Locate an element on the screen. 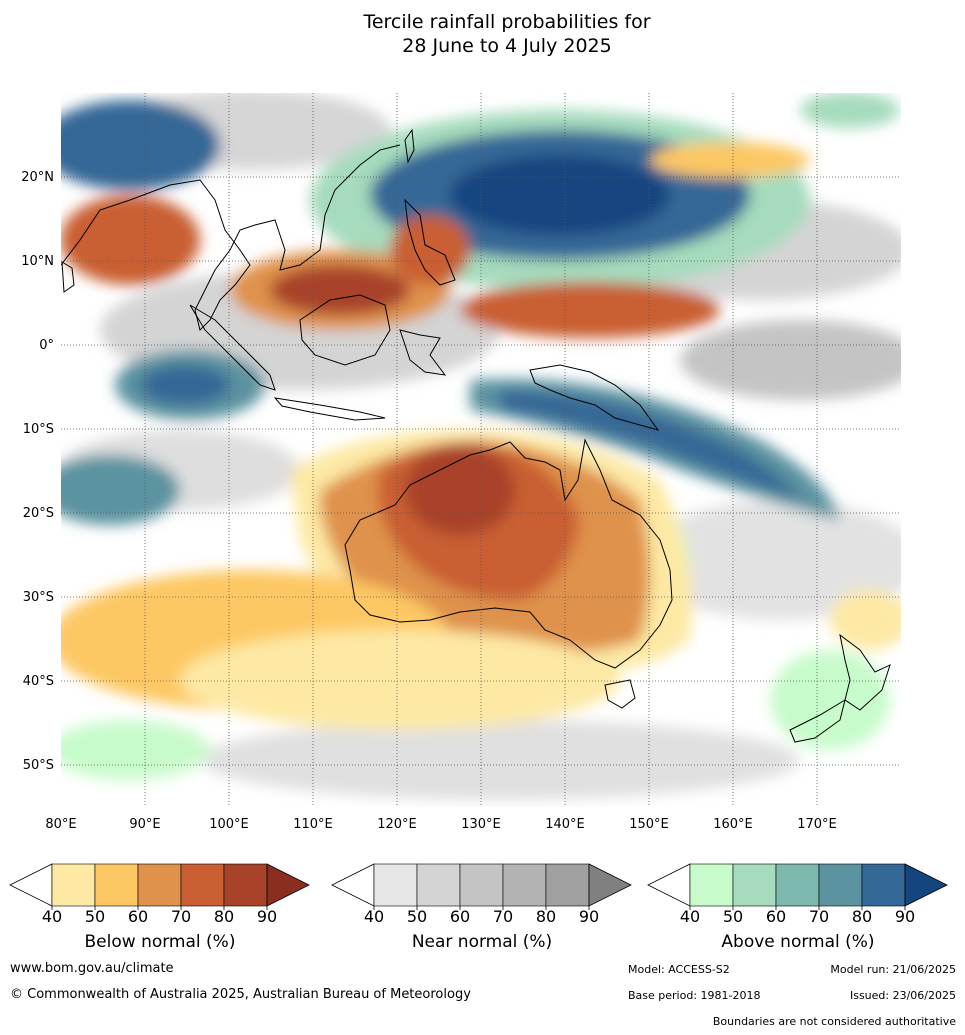  sulawesi-coastline is located at coordinates (423, 352).